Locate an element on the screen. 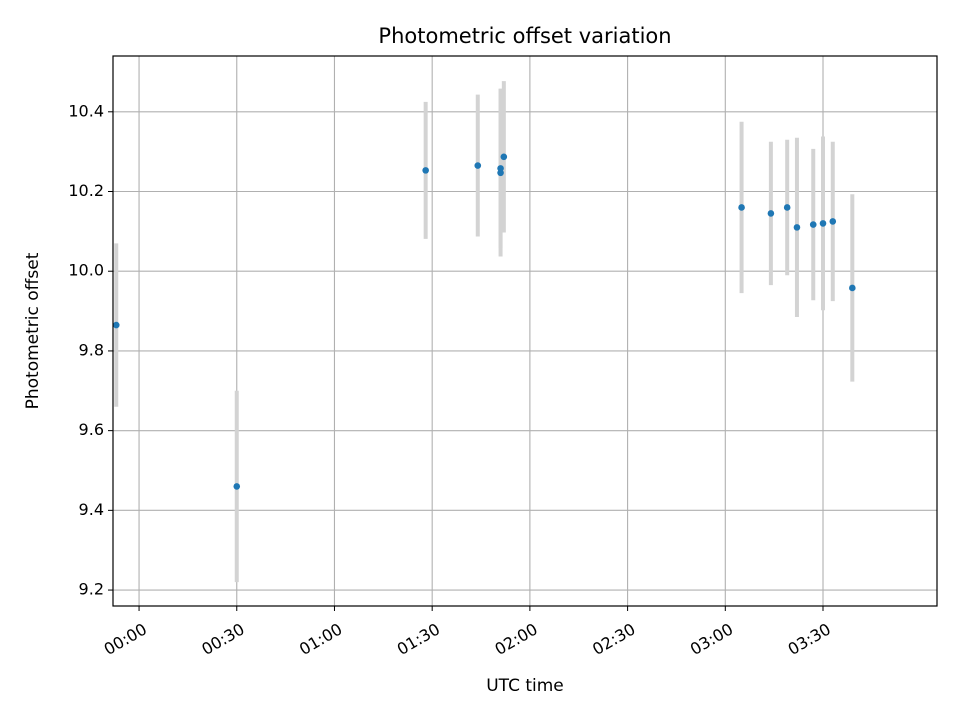 The image size is (960, 720). y-tick-label: 10.0 is located at coordinates (86, 270).